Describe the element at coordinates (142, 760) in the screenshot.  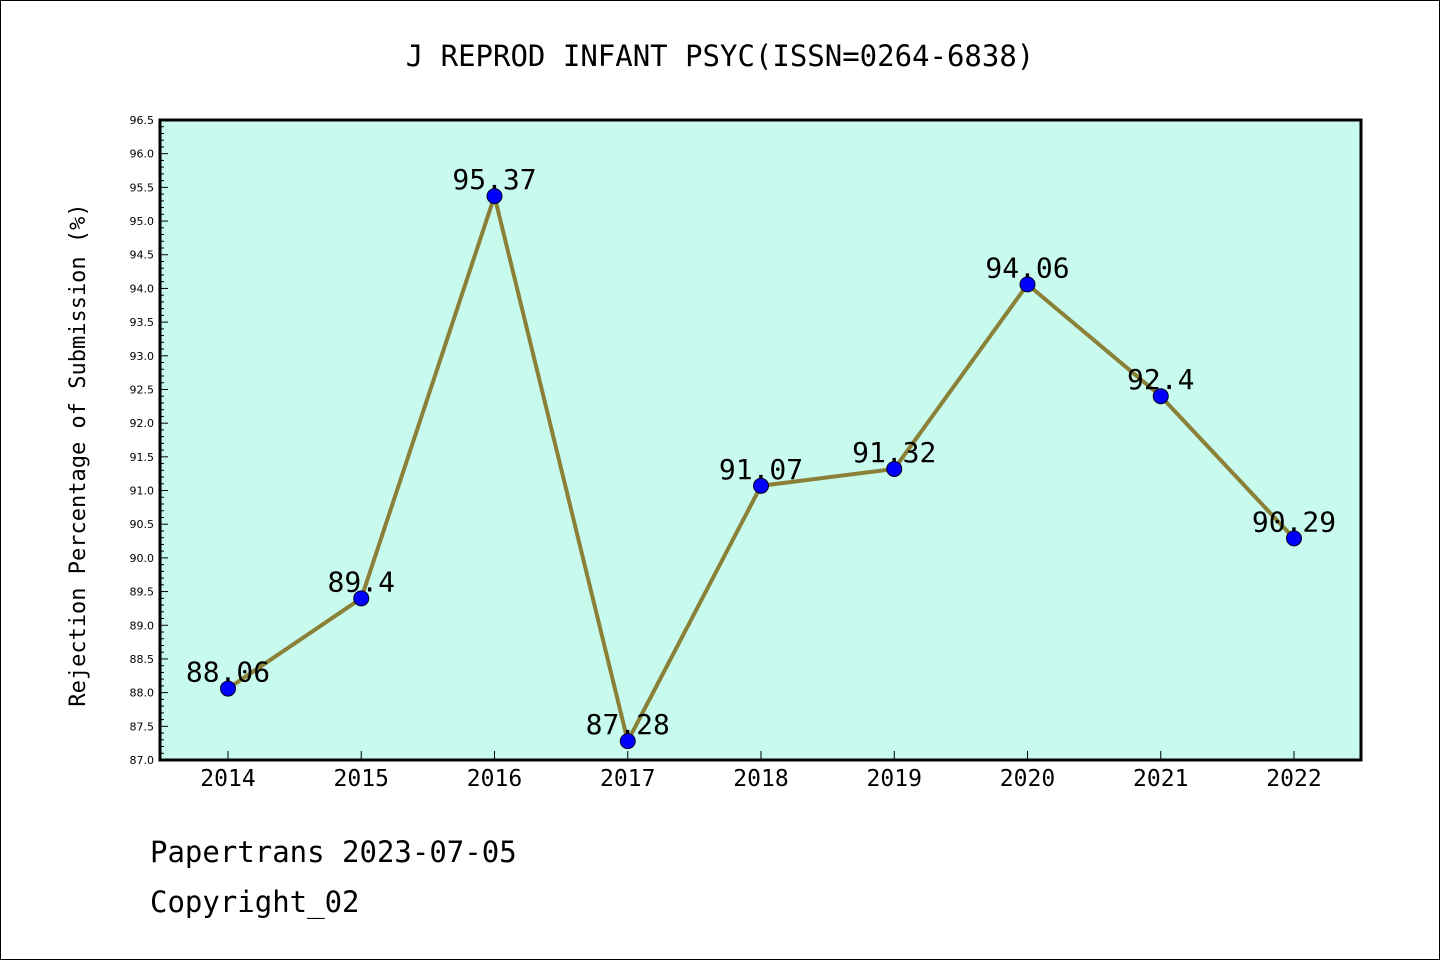
I see `y-tick-label: 87.0` at that location.